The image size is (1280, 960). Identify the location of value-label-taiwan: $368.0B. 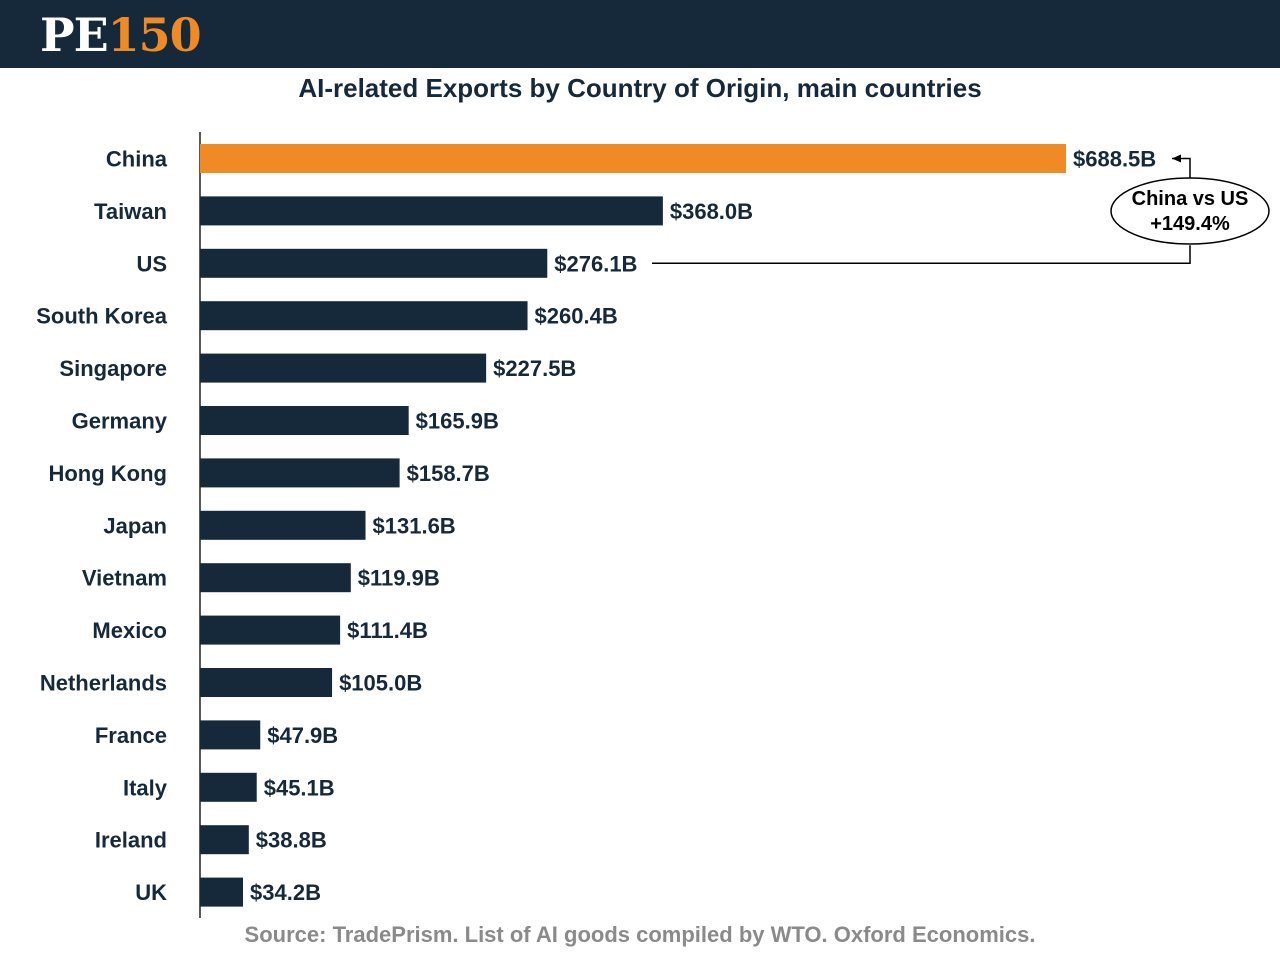
(711, 211).